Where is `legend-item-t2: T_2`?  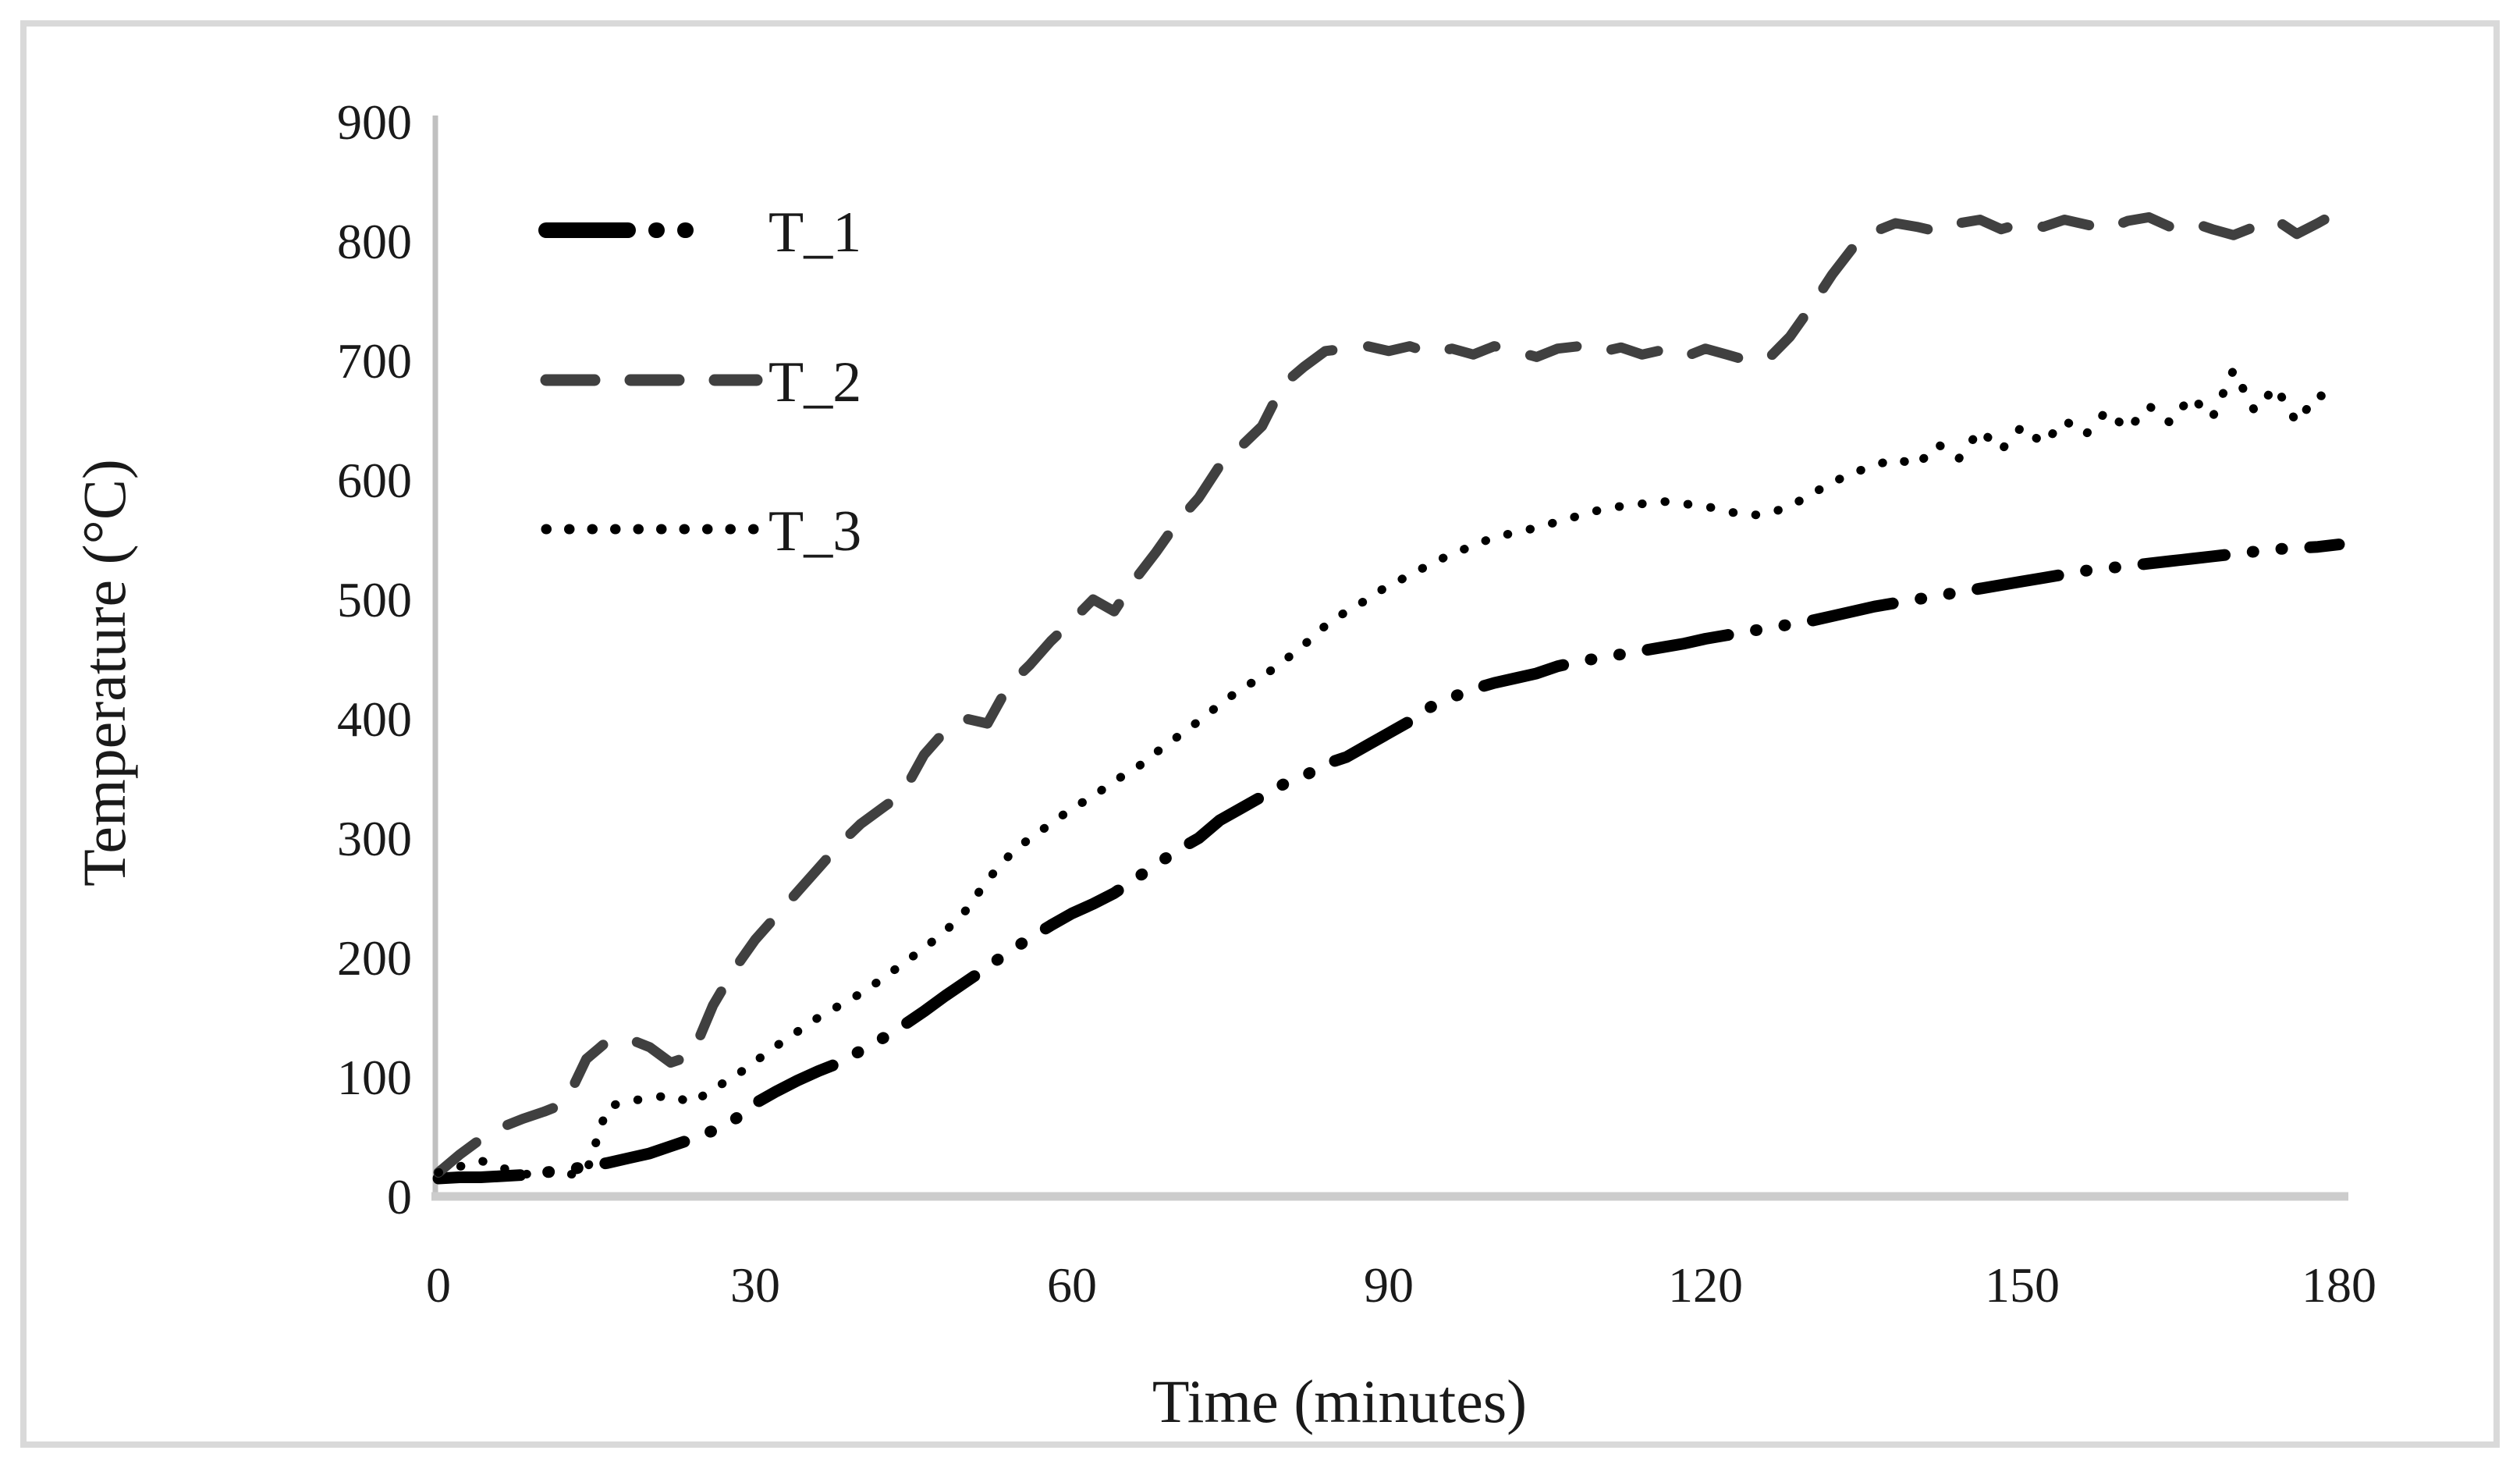
legend-item-t2: T_2 is located at coordinates (701, 382).